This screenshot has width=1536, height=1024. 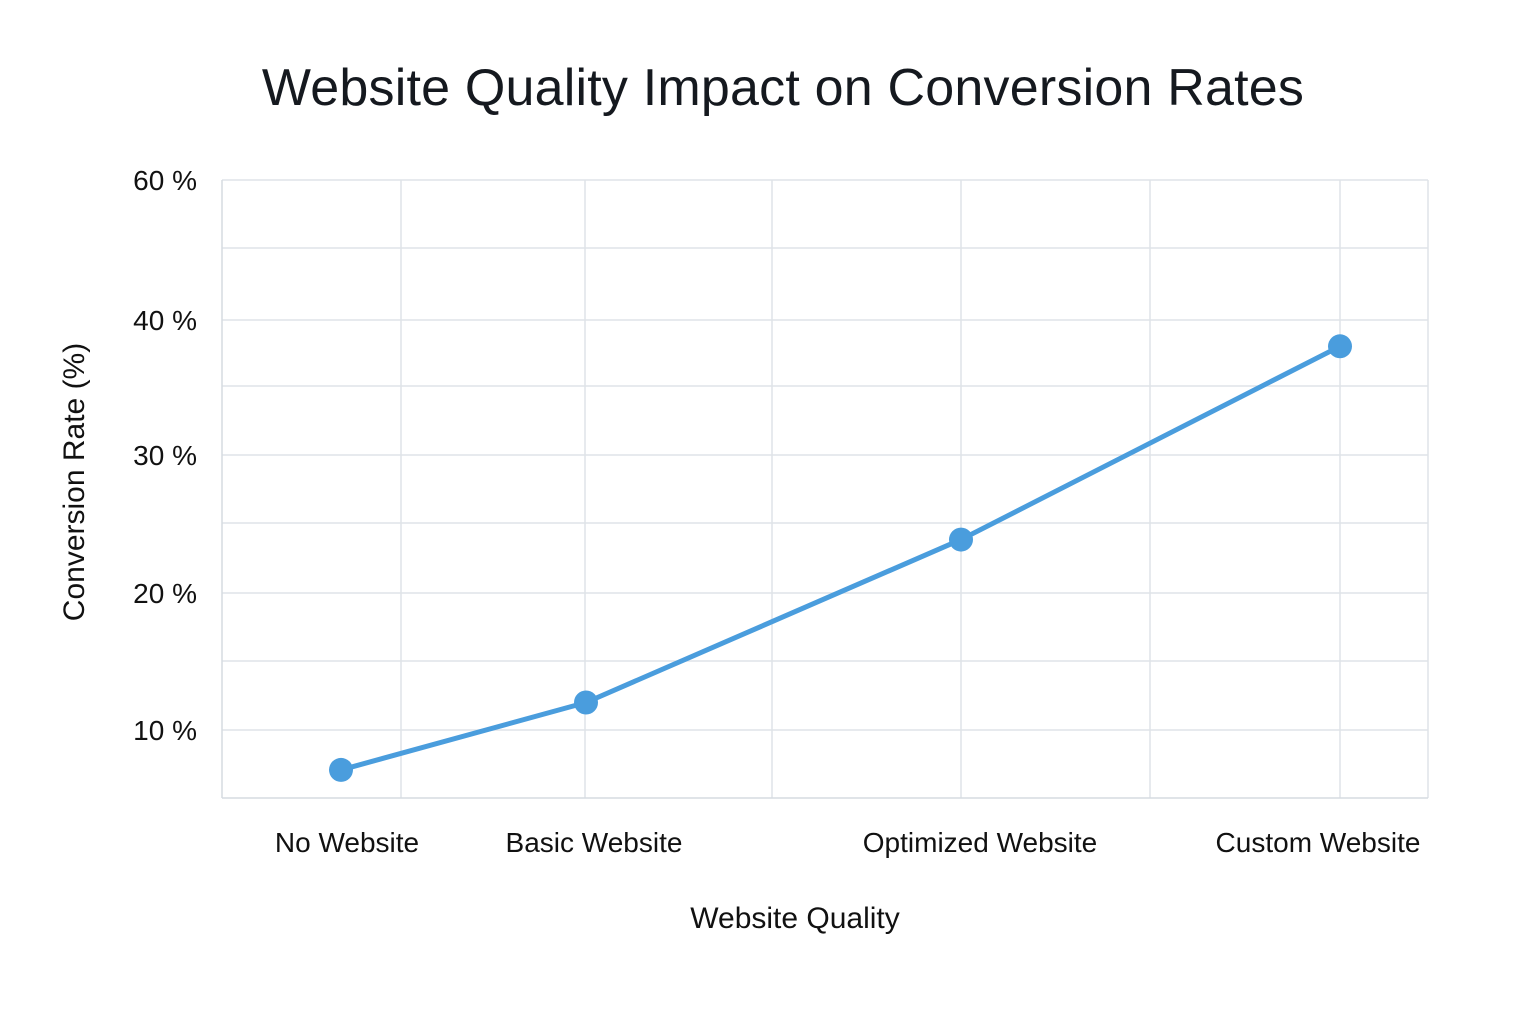 What do you see at coordinates (347, 842) in the screenshot?
I see `x-tick-label: No Website` at bounding box center [347, 842].